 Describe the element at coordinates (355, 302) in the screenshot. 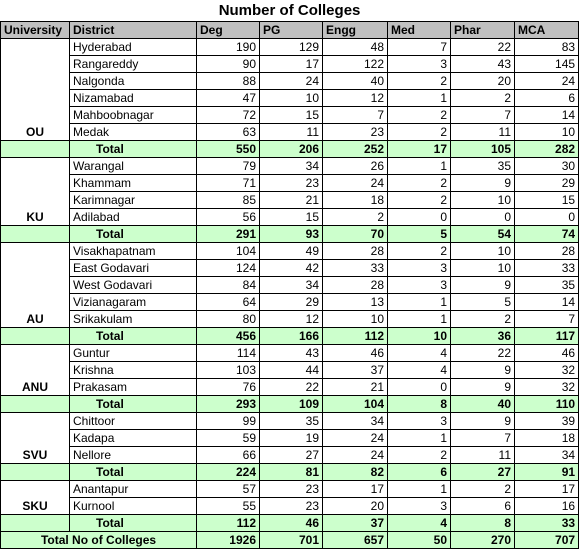

I see `value-cell: 13` at that location.